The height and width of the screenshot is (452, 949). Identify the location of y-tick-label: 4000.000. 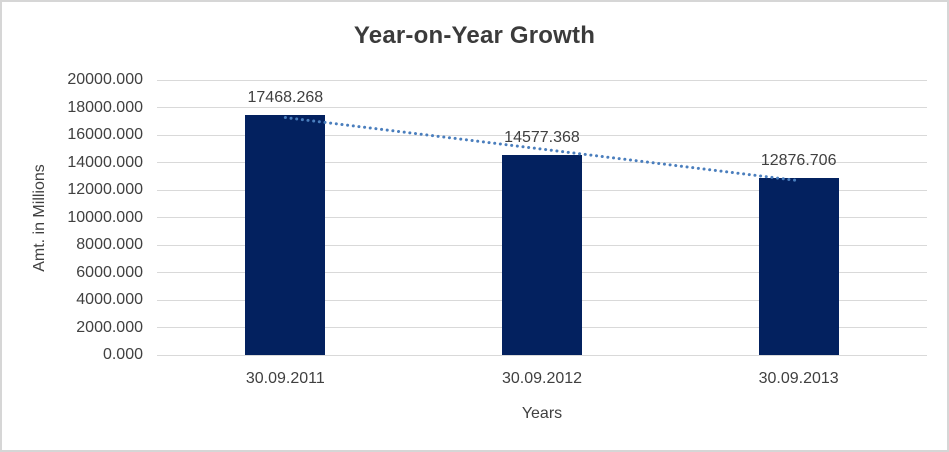
(109, 299).